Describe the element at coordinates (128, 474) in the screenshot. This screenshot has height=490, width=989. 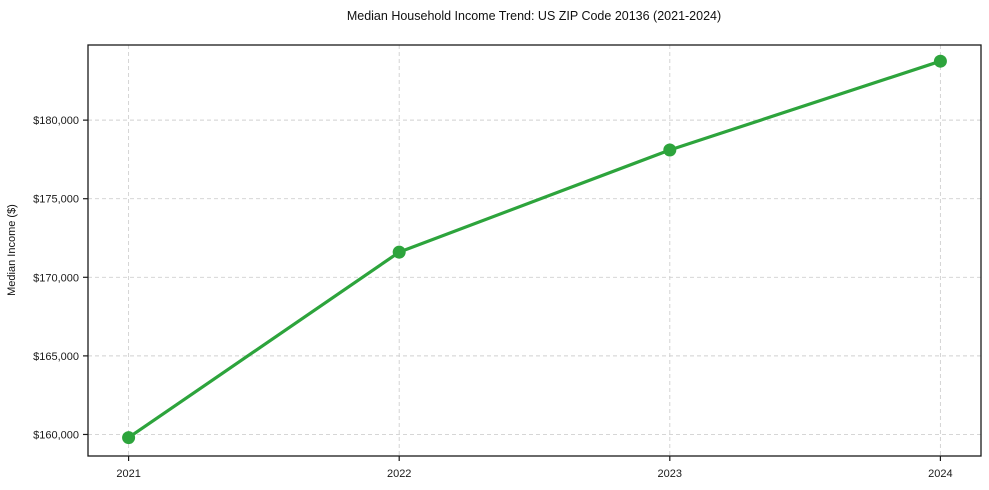
I see `x-tick-label: 2021` at that location.